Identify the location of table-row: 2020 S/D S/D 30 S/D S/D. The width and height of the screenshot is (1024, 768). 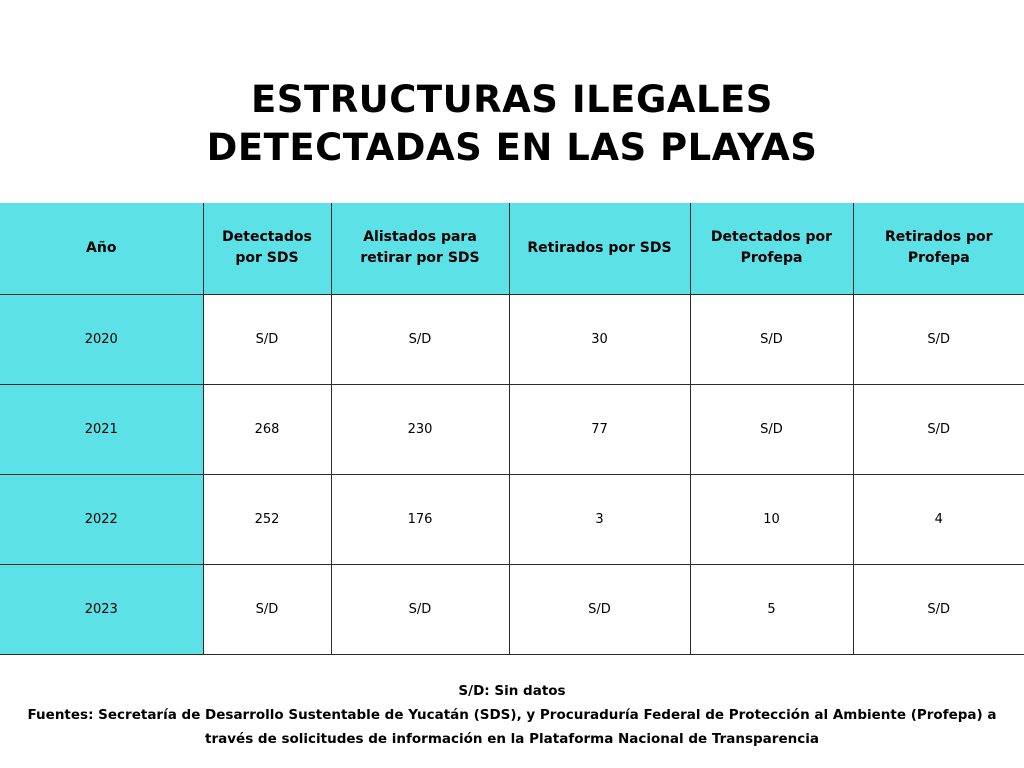
(512, 339).